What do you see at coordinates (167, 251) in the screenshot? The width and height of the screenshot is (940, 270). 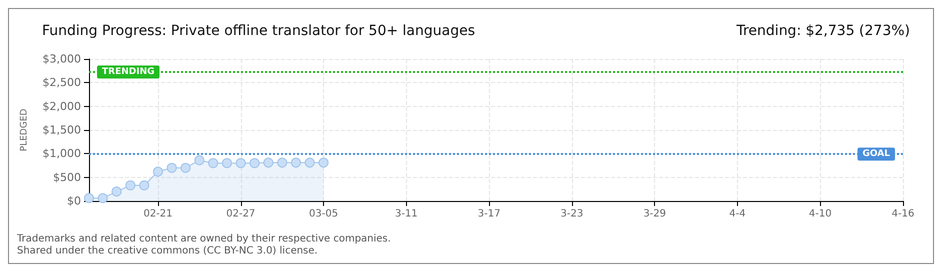 I see `text: Shared under the creative commons (CC BY-NC 3.0) license.` at bounding box center [167, 251].